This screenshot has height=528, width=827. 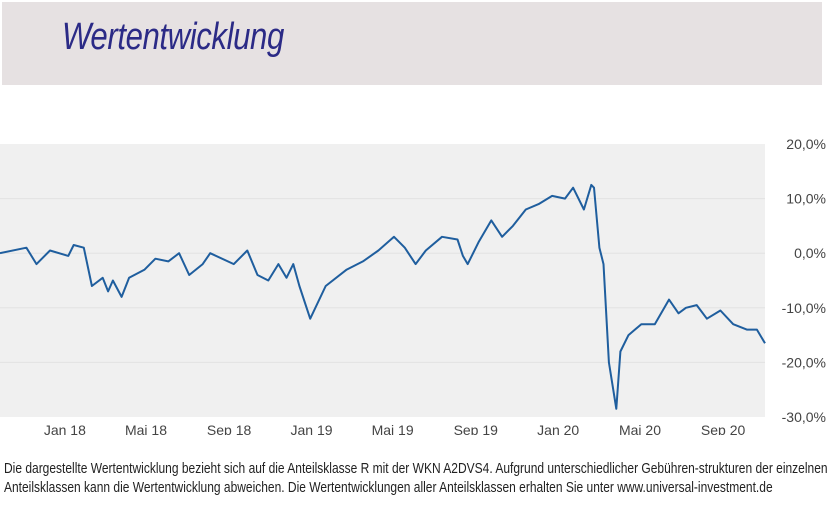 What do you see at coordinates (640, 428) in the screenshot?
I see `x-tick-label: Mai 20` at bounding box center [640, 428].